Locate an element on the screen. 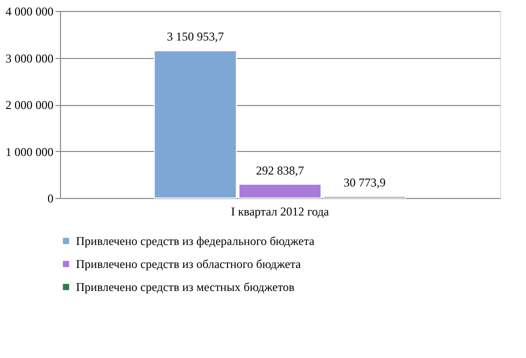 Image resolution: width=526 pixels, height=358 pixels. y-tick-label: 4 000 000 is located at coordinates (30, 11).